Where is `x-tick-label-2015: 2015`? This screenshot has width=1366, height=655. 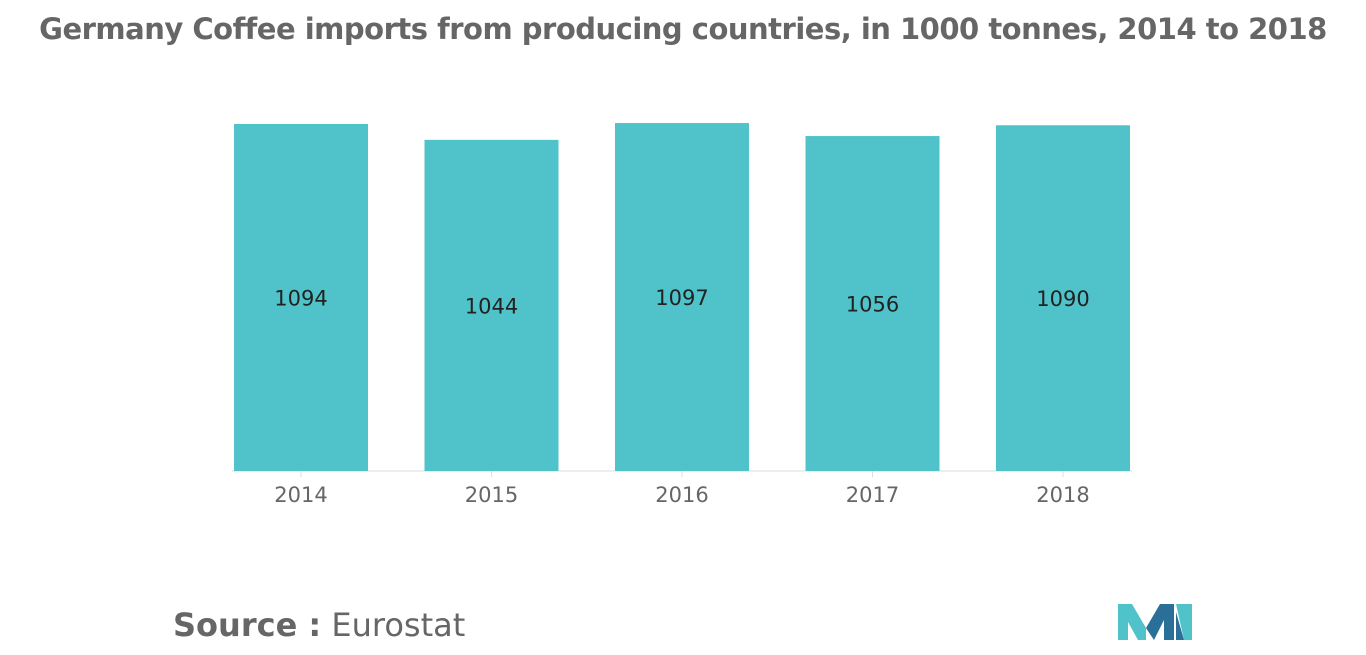 x-tick-label-2015: 2015 is located at coordinates (491, 495).